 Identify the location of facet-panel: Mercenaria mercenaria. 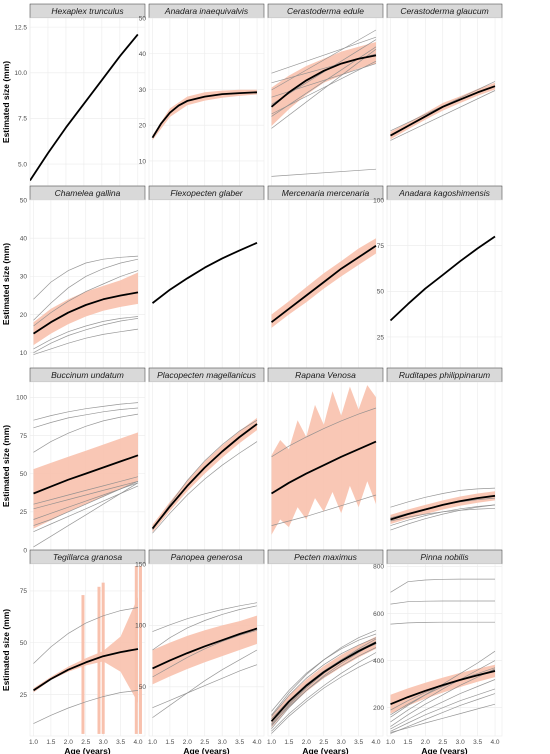
(325, 277).